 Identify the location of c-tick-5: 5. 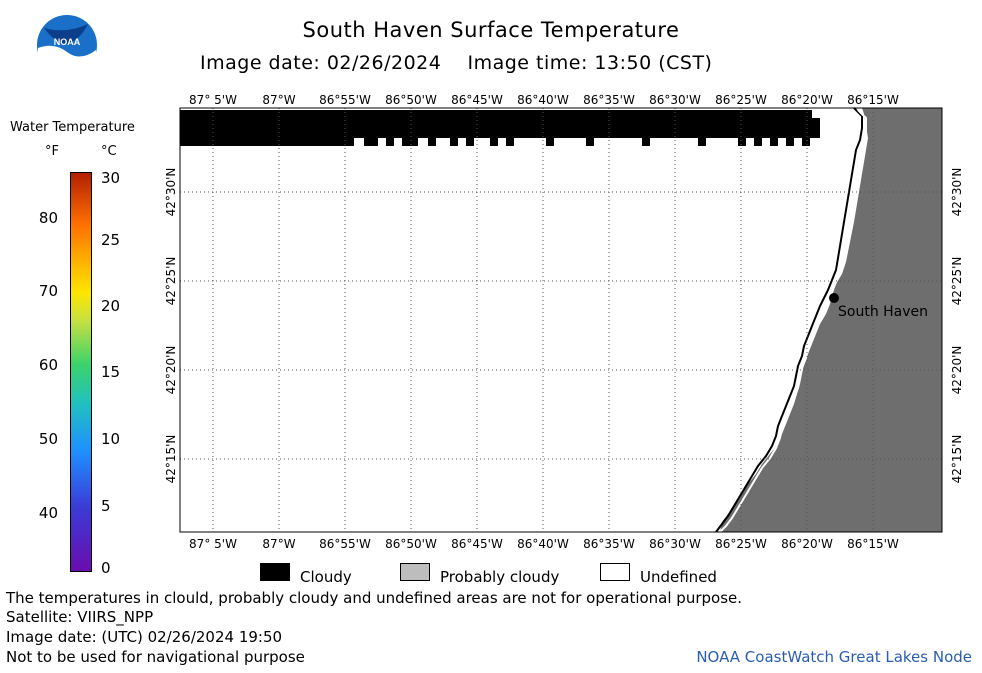
(106, 506).